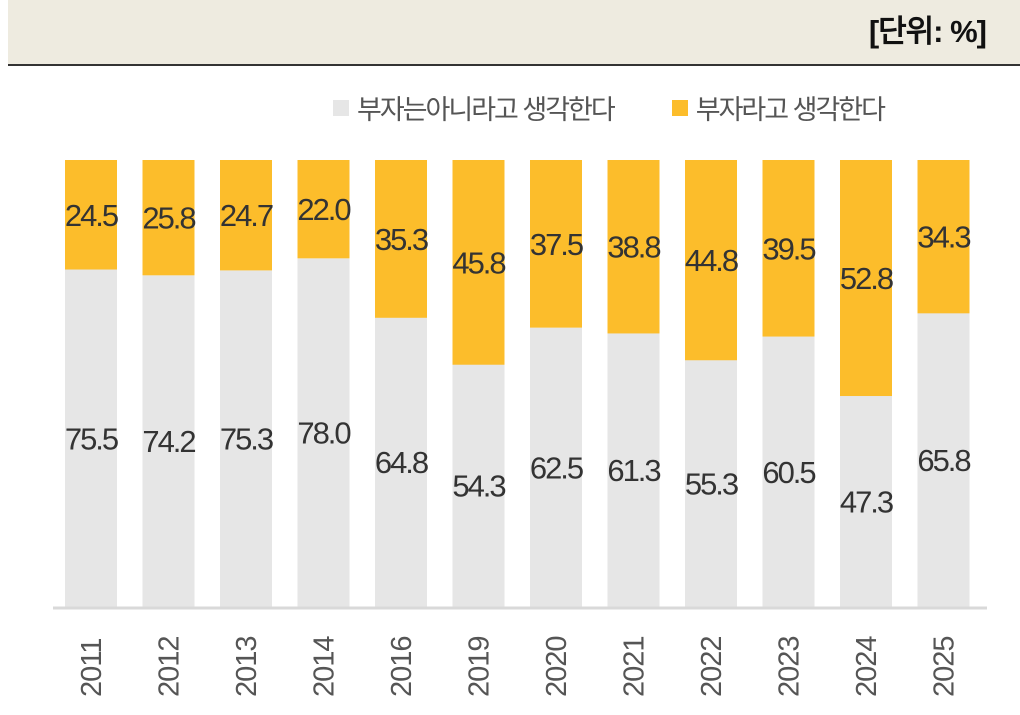 This screenshot has height=715, width=1020. I want to click on x-tick-label: 2012, so click(170, 666).